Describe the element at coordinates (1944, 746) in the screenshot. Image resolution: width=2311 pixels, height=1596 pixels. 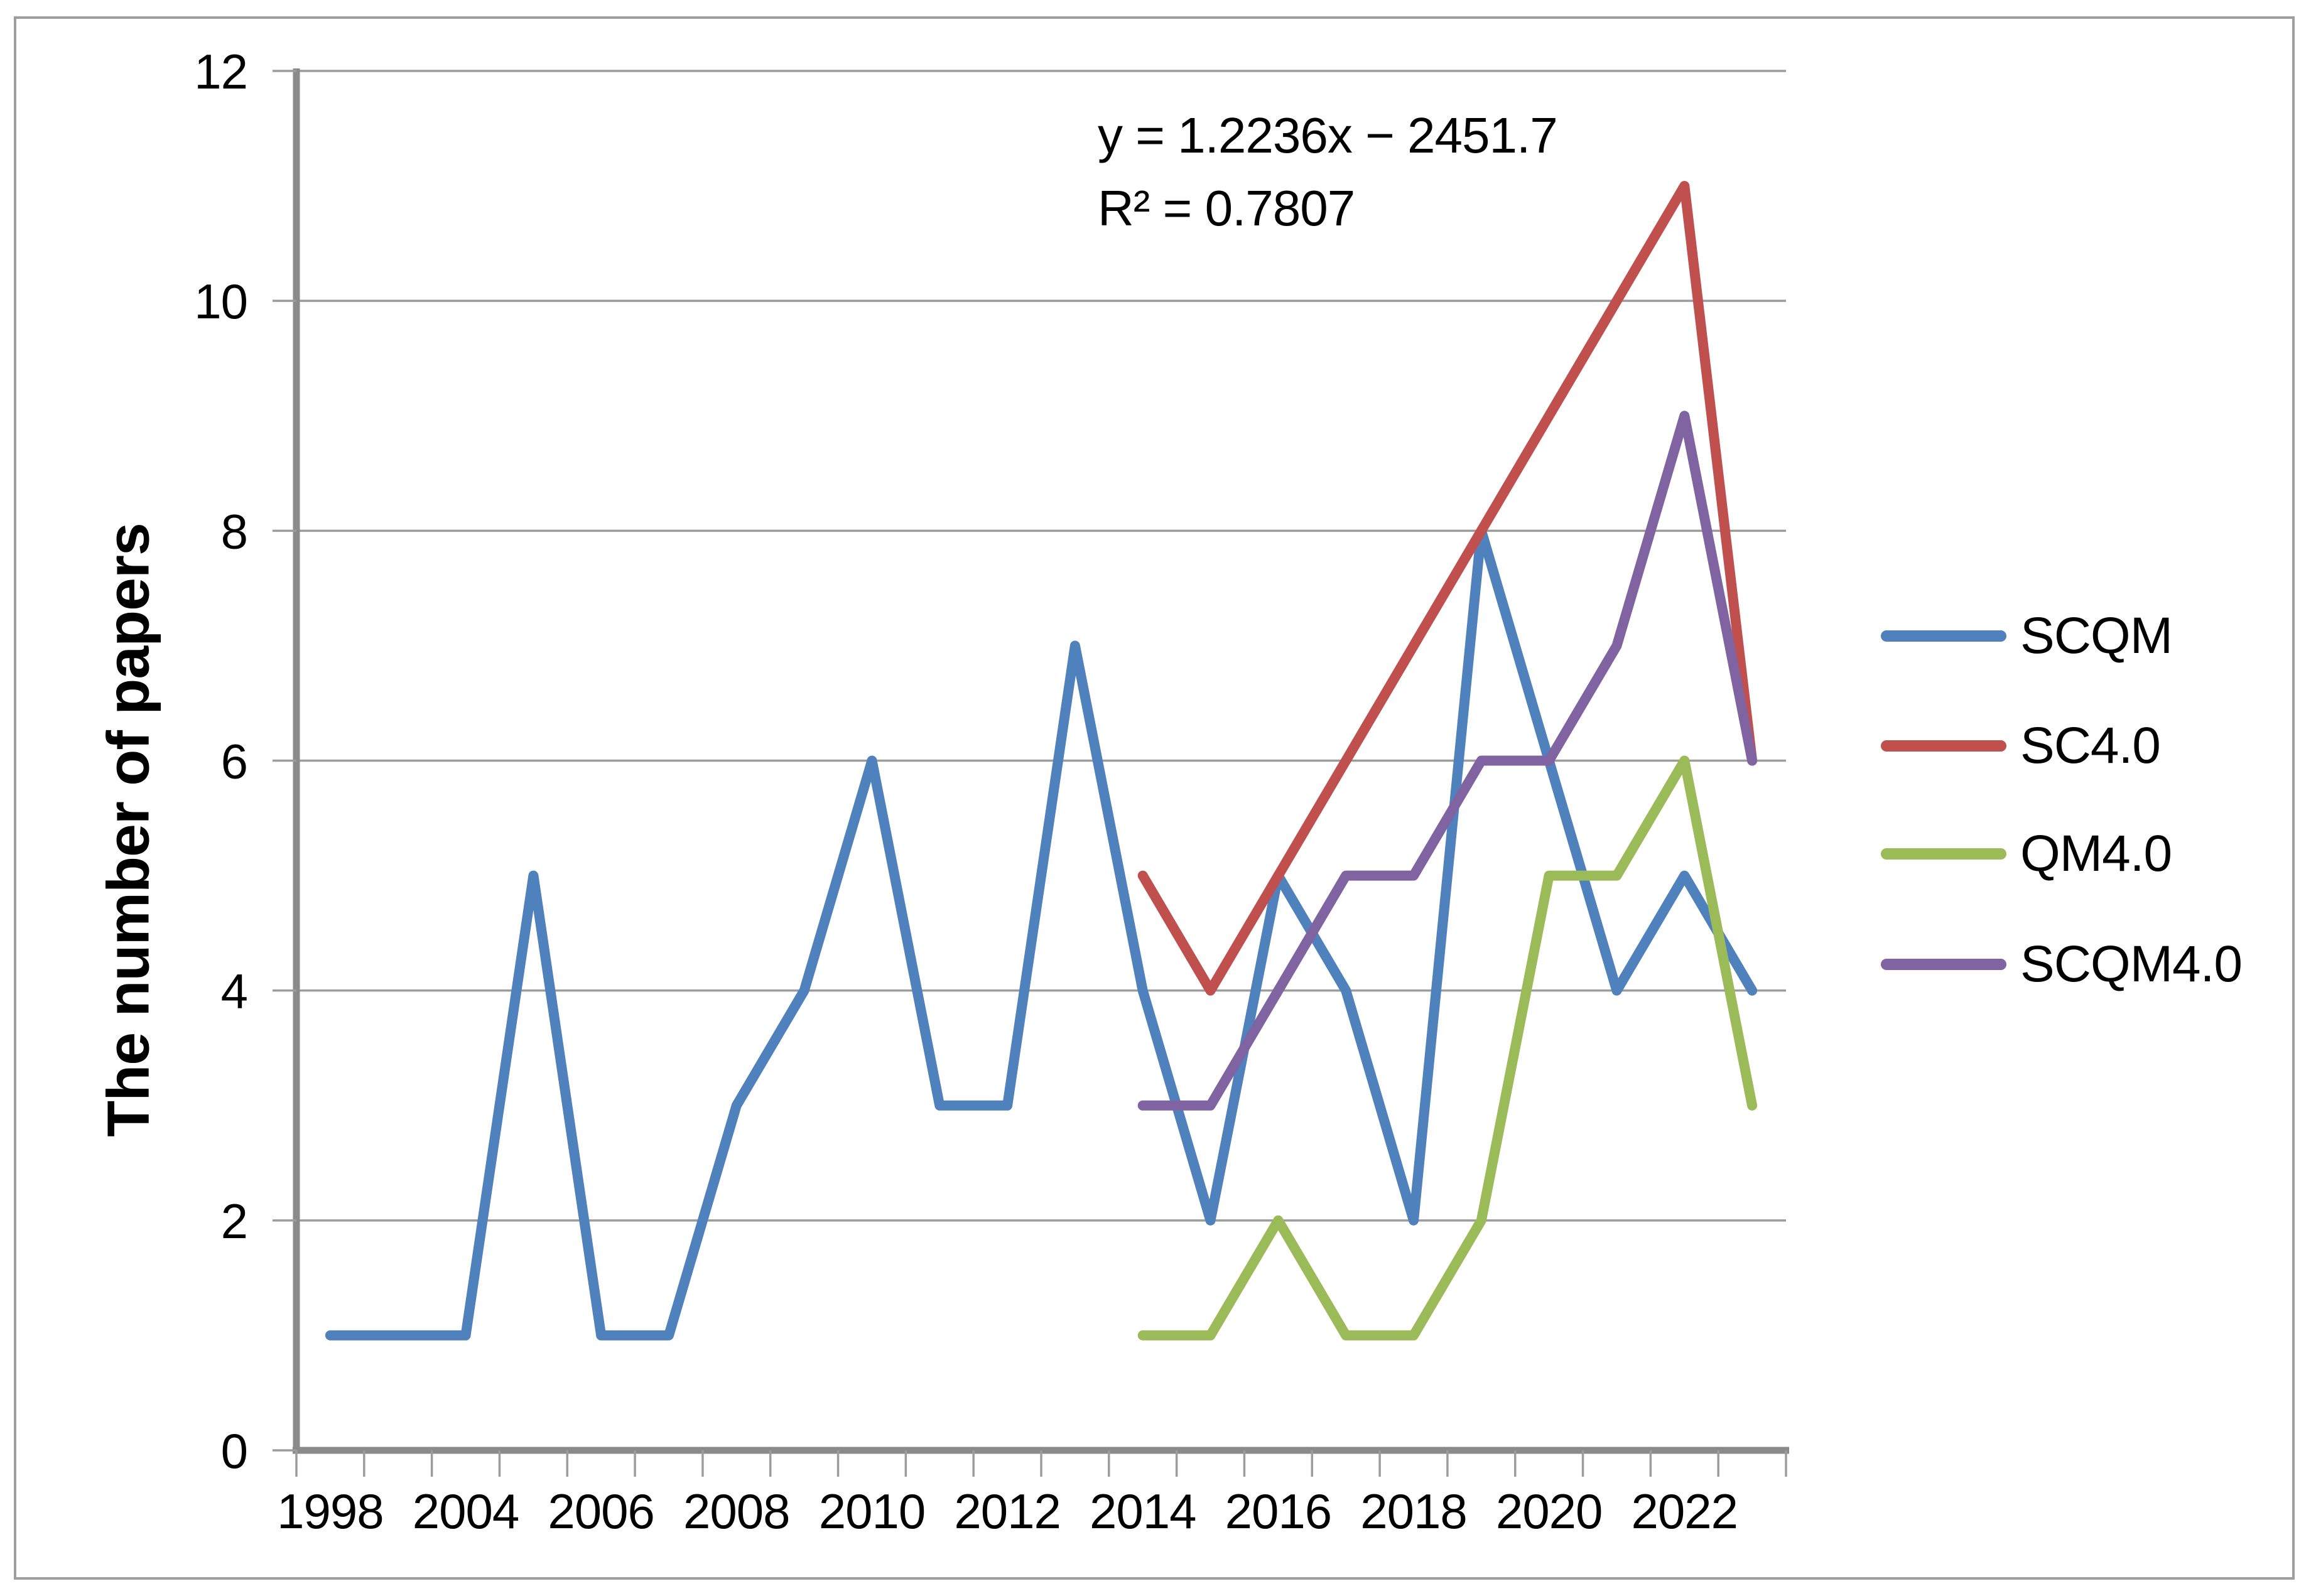
I see `legend-line-sample-sc40` at that location.